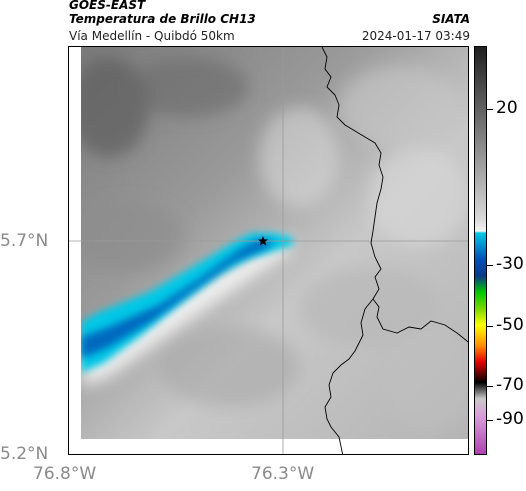 The image size is (526, 491). I want to click on region-label: Vía Medellín - Quibdó 50km, so click(152, 36).